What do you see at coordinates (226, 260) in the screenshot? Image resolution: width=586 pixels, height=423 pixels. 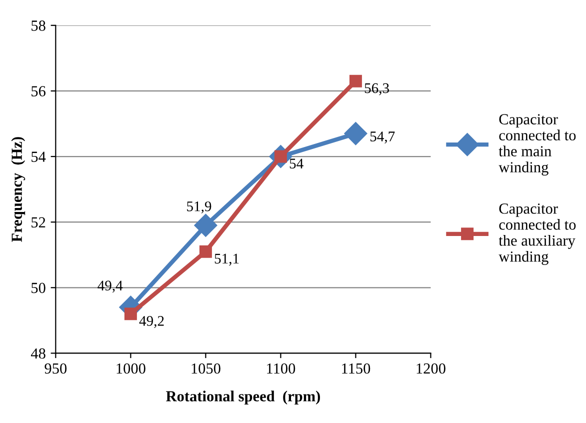 I see `data-label: 51,1` at bounding box center [226, 260].